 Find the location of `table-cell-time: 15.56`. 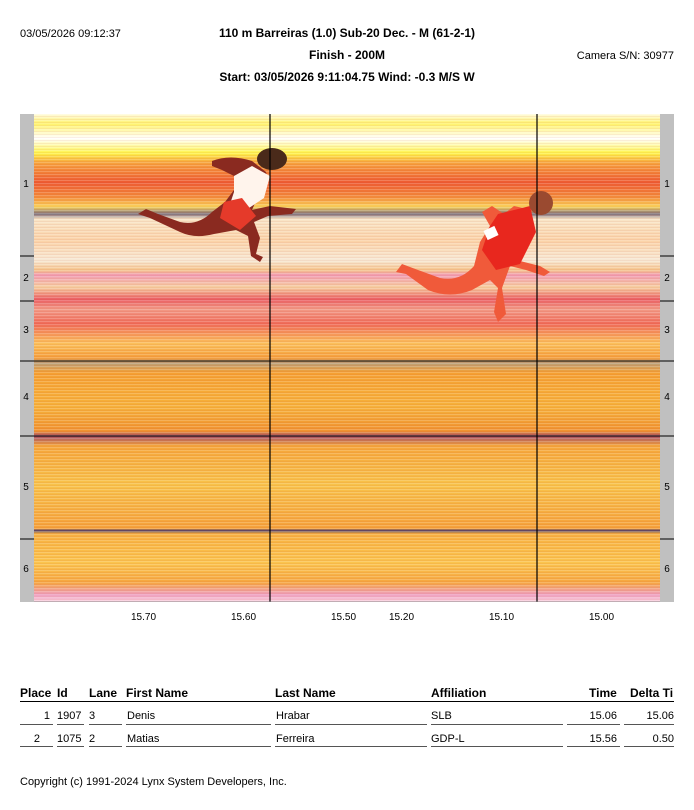

table-cell-time: 15.56 is located at coordinates (603, 739).